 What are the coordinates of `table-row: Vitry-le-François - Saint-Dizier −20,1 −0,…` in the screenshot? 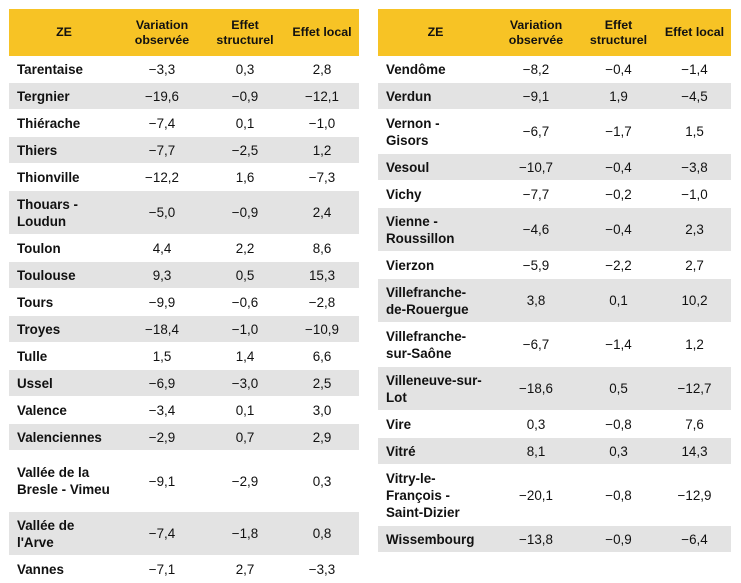 It's located at (554, 495).